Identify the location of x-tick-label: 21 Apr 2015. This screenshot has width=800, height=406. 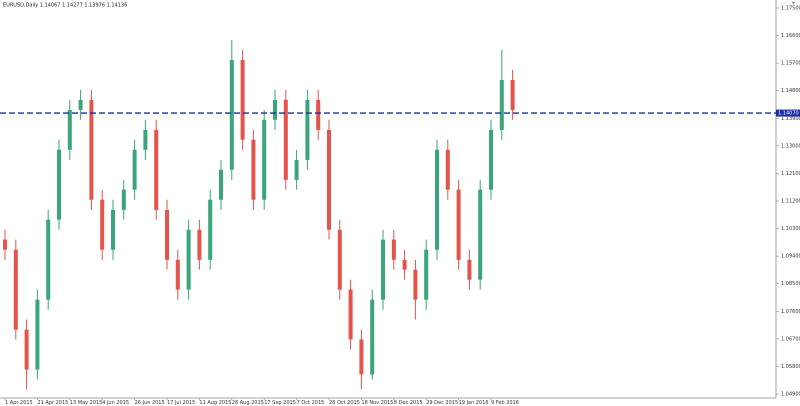
(52, 403).